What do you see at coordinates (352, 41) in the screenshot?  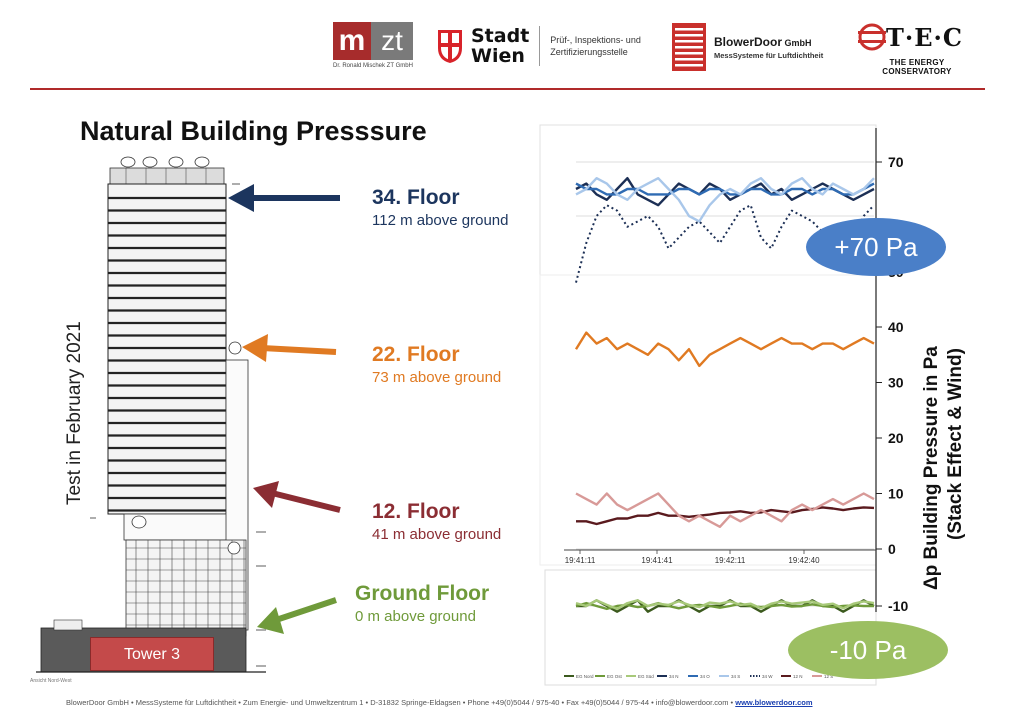 I see `mzt-logo-m: m` at bounding box center [352, 41].